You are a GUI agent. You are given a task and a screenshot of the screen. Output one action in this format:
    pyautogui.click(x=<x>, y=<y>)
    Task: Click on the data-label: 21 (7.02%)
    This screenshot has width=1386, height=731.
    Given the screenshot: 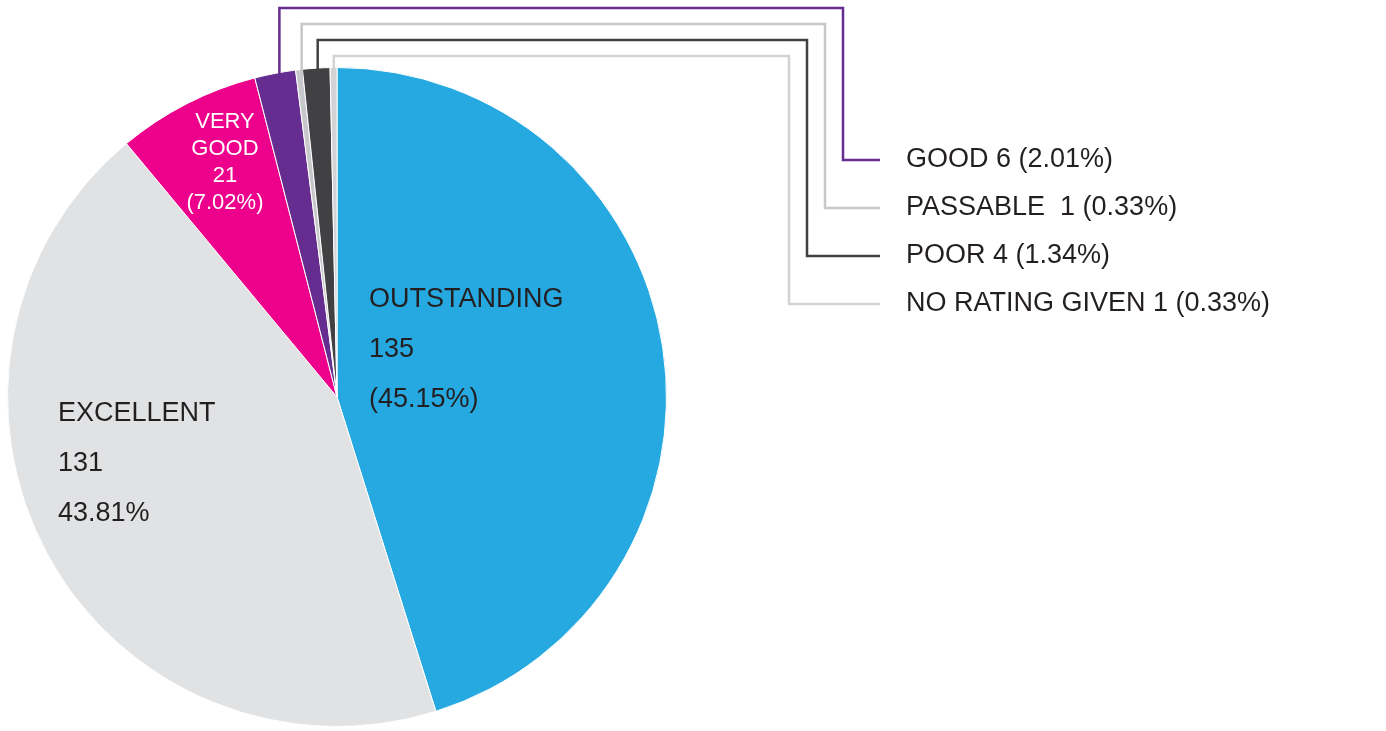 What is the action you would take?
    pyautogui.click(x=225, y=187)
    